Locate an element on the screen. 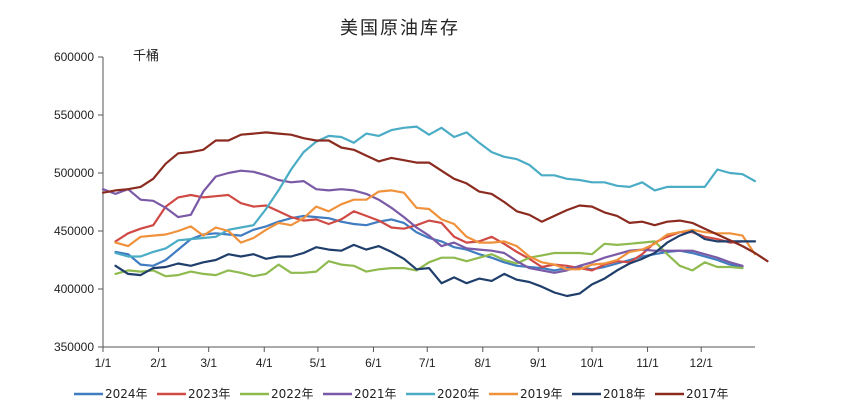 The height and width of the screenshot is (414, 850). legend-item: 2018年 is located at coordinates (609, 394).